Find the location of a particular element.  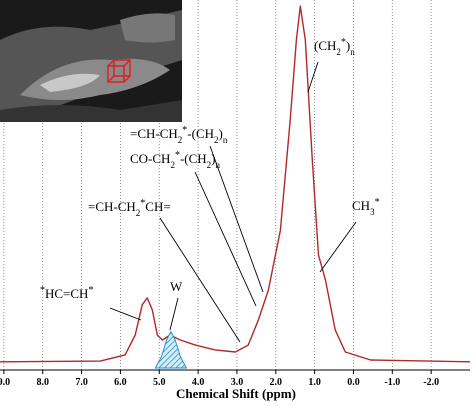

annotation-text: CO-CH is located at coordinates (150, 158).